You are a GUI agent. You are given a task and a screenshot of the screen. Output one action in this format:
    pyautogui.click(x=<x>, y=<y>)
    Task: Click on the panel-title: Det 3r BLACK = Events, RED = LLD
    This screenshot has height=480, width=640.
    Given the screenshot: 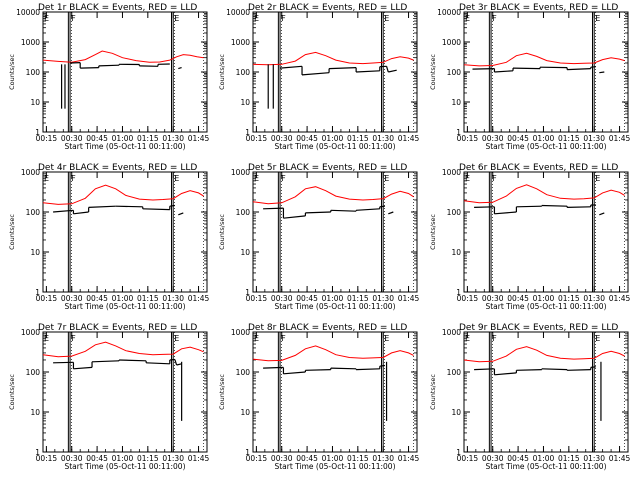 What is the action you would take?
    pyautogui.click(x=538, y=8)
    